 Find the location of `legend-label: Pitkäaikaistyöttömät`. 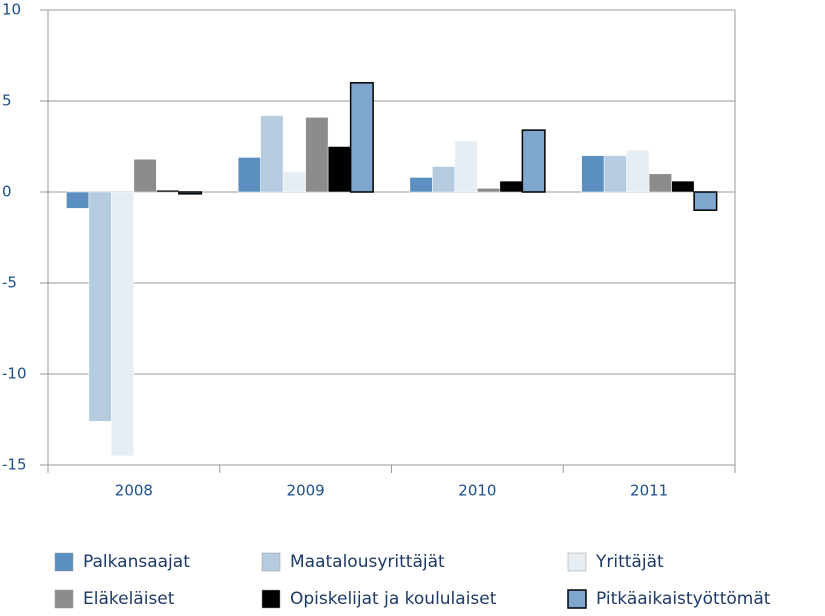

legend-label: Pitkäaikaistyöttömät is located at coordinates (683, 599).